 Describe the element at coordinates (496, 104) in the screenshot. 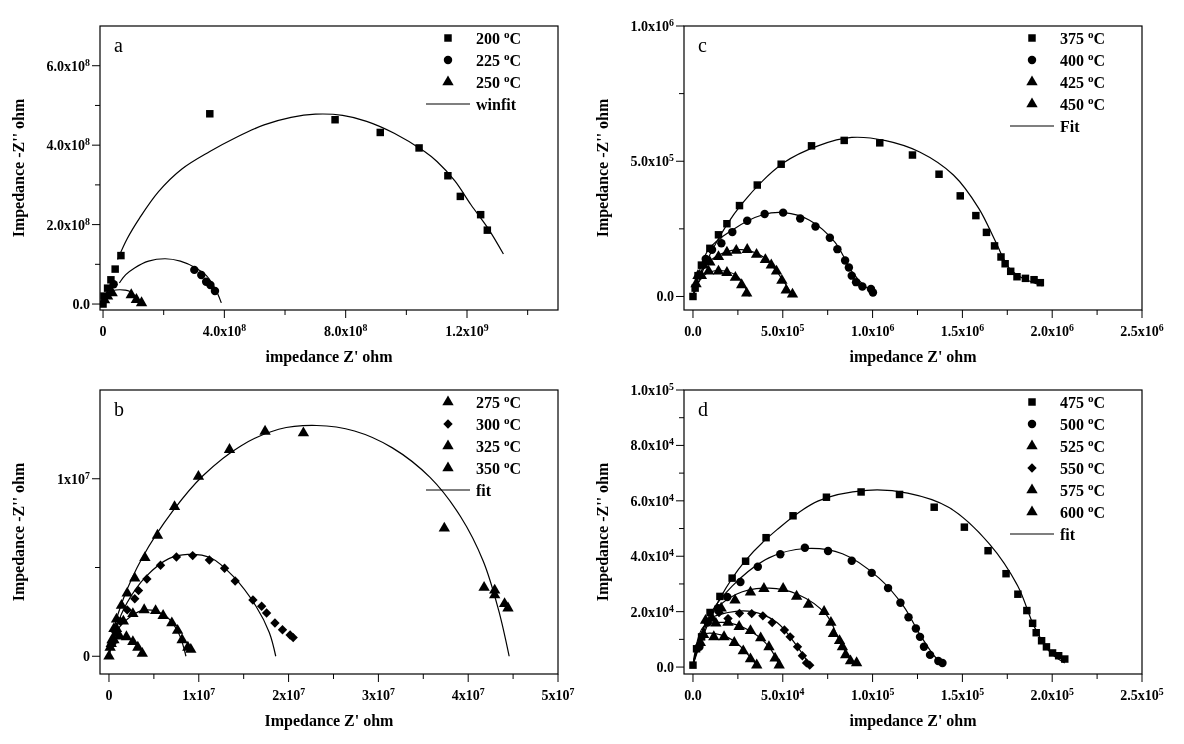

I see `legend-label: winfit` at that location.